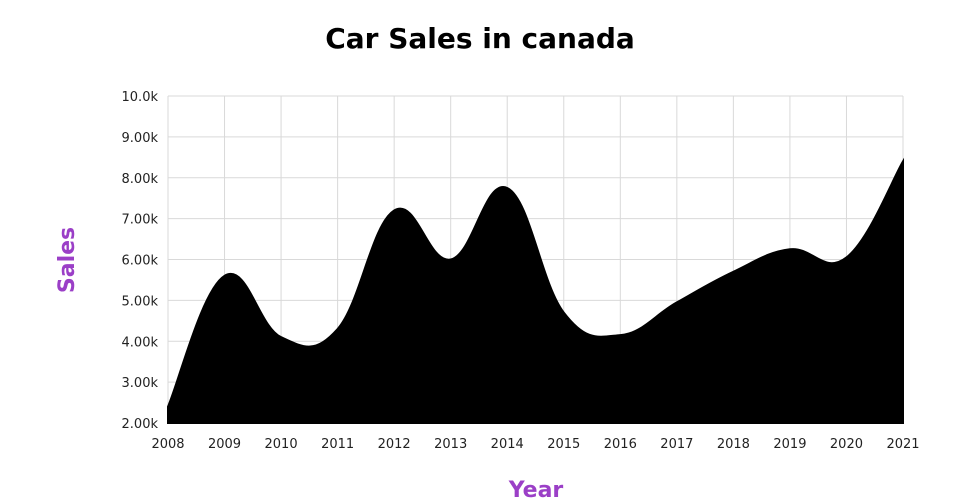 The height and width of the screenshot is (500, 960). I want to click on x-axis-title: Year, so click(536, 489).